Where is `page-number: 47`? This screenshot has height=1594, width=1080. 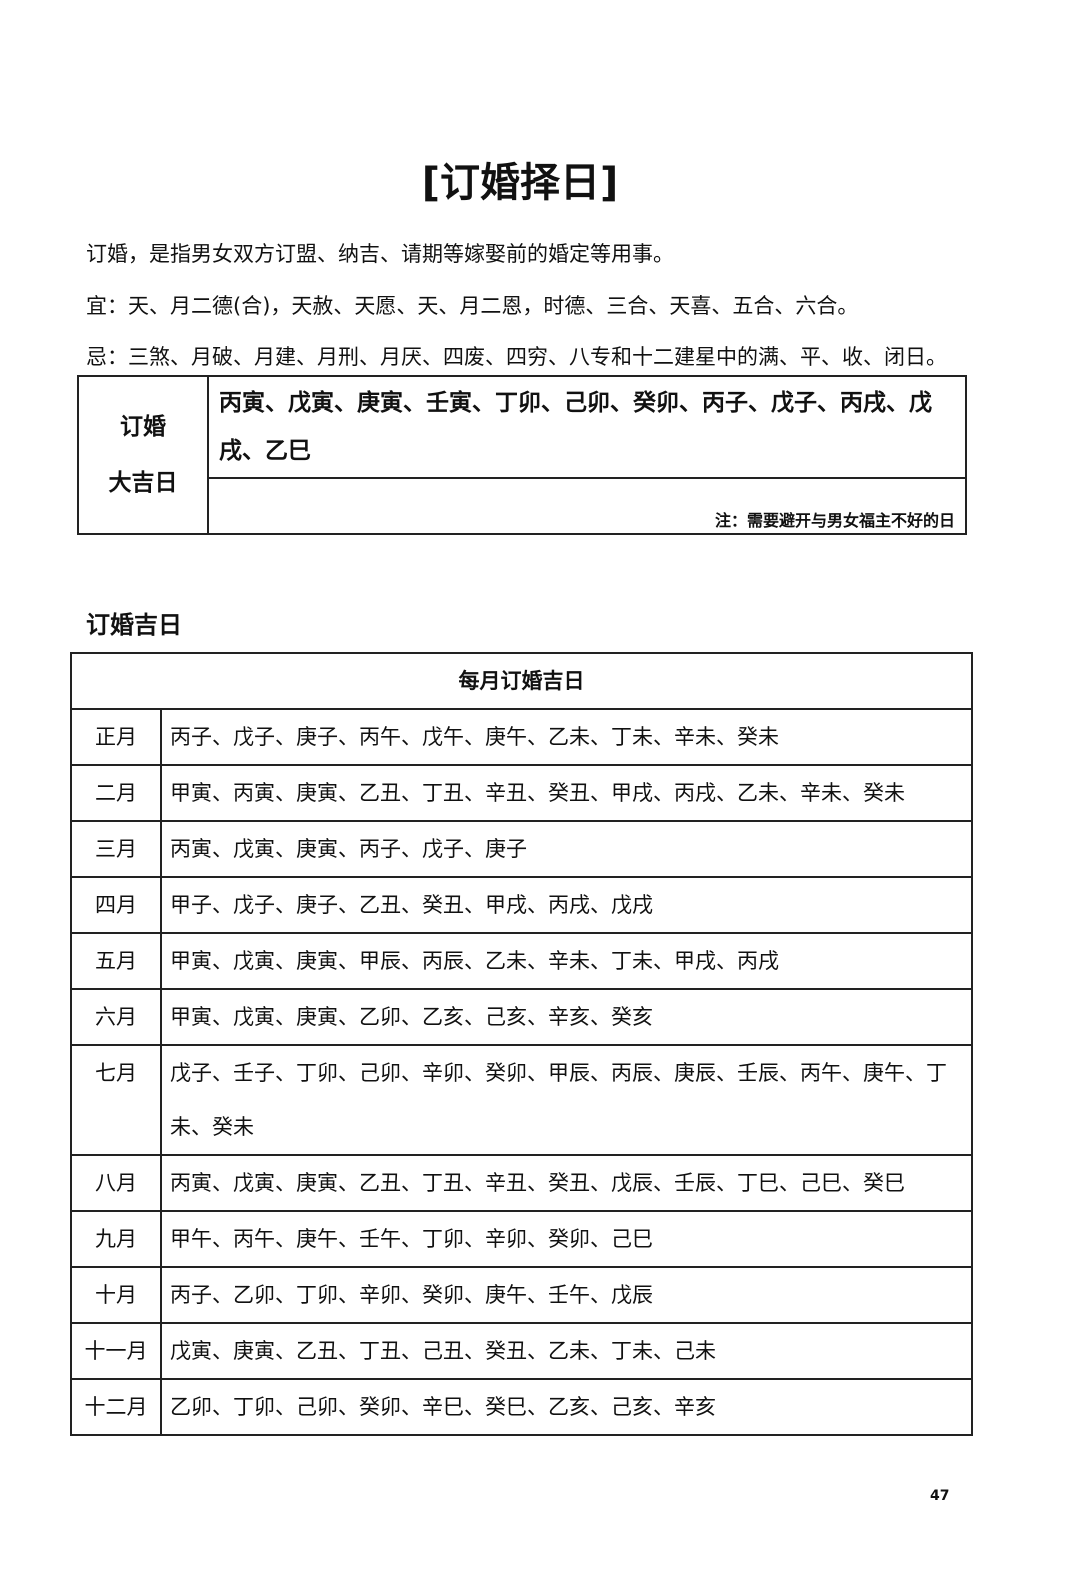 page-number: 47 is located at coordinates (940, 1496).